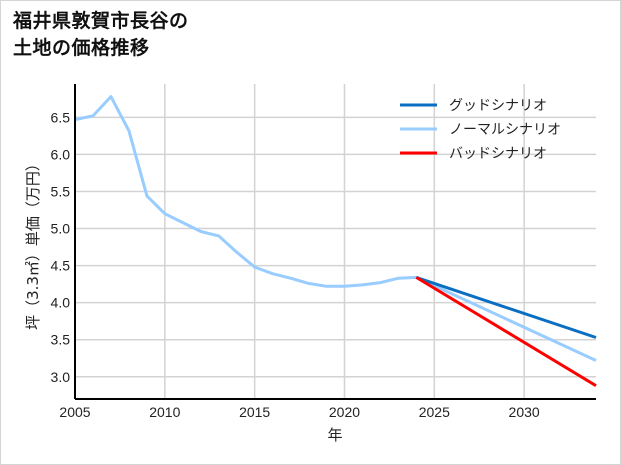 The width and height of the screenshot is (621, 465). Describe the element at coordinates (434, 412) in the screenshot. I see `x-tick-label: 2025` at that location.